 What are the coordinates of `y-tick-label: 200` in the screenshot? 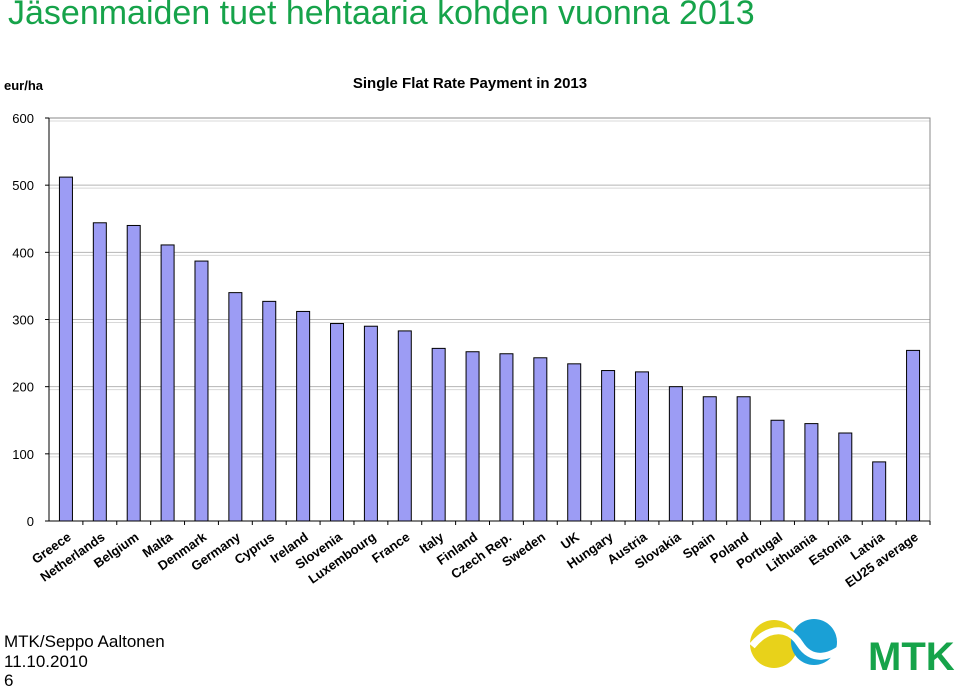 It's located at (23, 387).